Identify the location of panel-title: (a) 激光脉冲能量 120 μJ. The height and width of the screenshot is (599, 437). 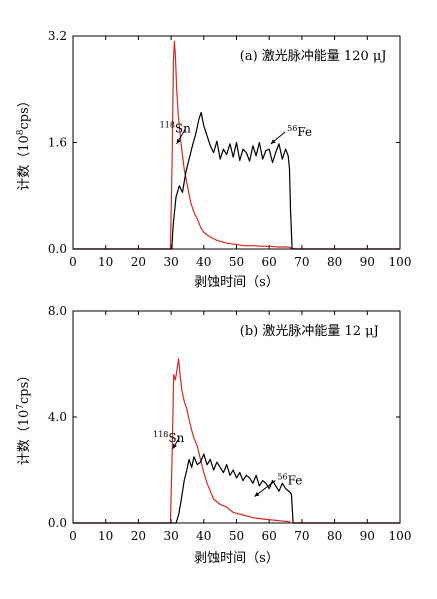
(313, 56).